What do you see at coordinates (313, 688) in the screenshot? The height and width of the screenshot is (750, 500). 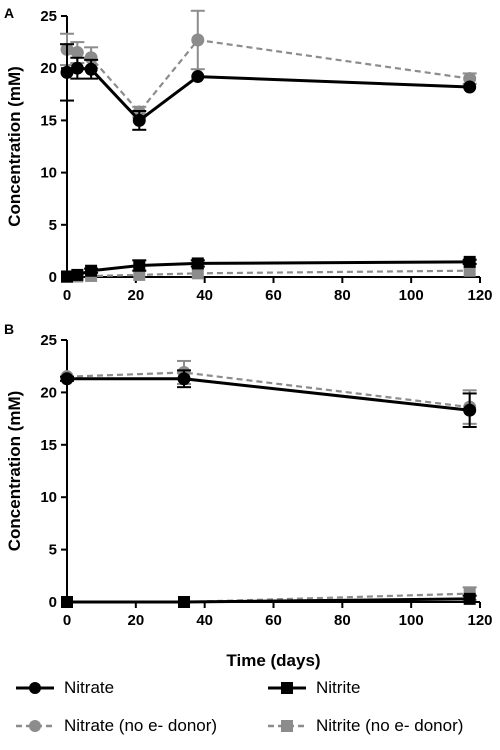 I see `legend-item-nitrite: Nitrite` at bounding box center [313, 688].